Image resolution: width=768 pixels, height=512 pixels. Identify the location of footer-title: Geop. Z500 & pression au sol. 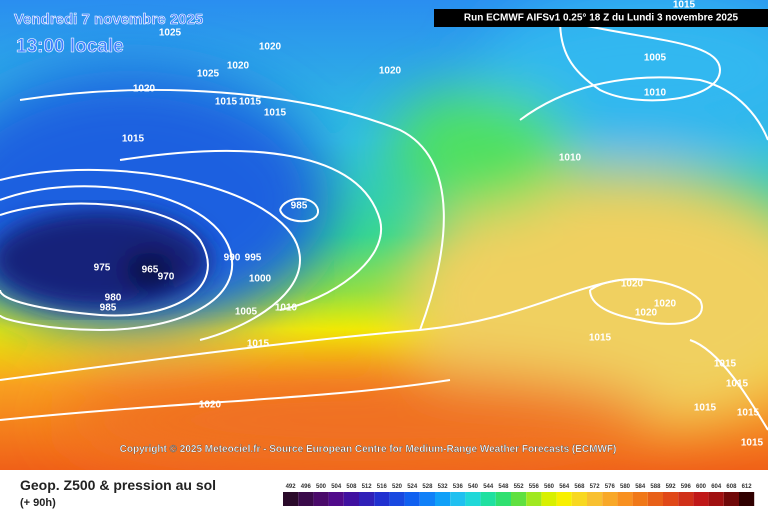
(118, 485).